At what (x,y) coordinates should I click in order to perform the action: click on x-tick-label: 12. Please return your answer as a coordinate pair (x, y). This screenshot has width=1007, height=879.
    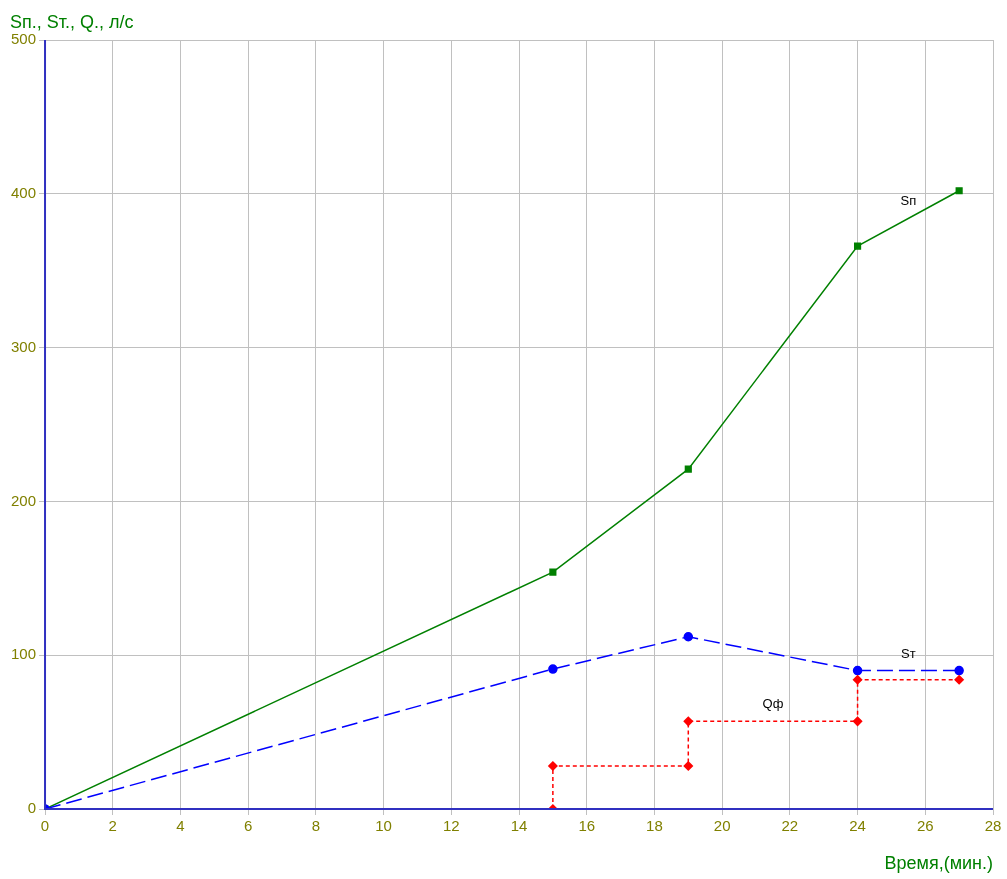
    Looking at the image, I should click on (451, 826).